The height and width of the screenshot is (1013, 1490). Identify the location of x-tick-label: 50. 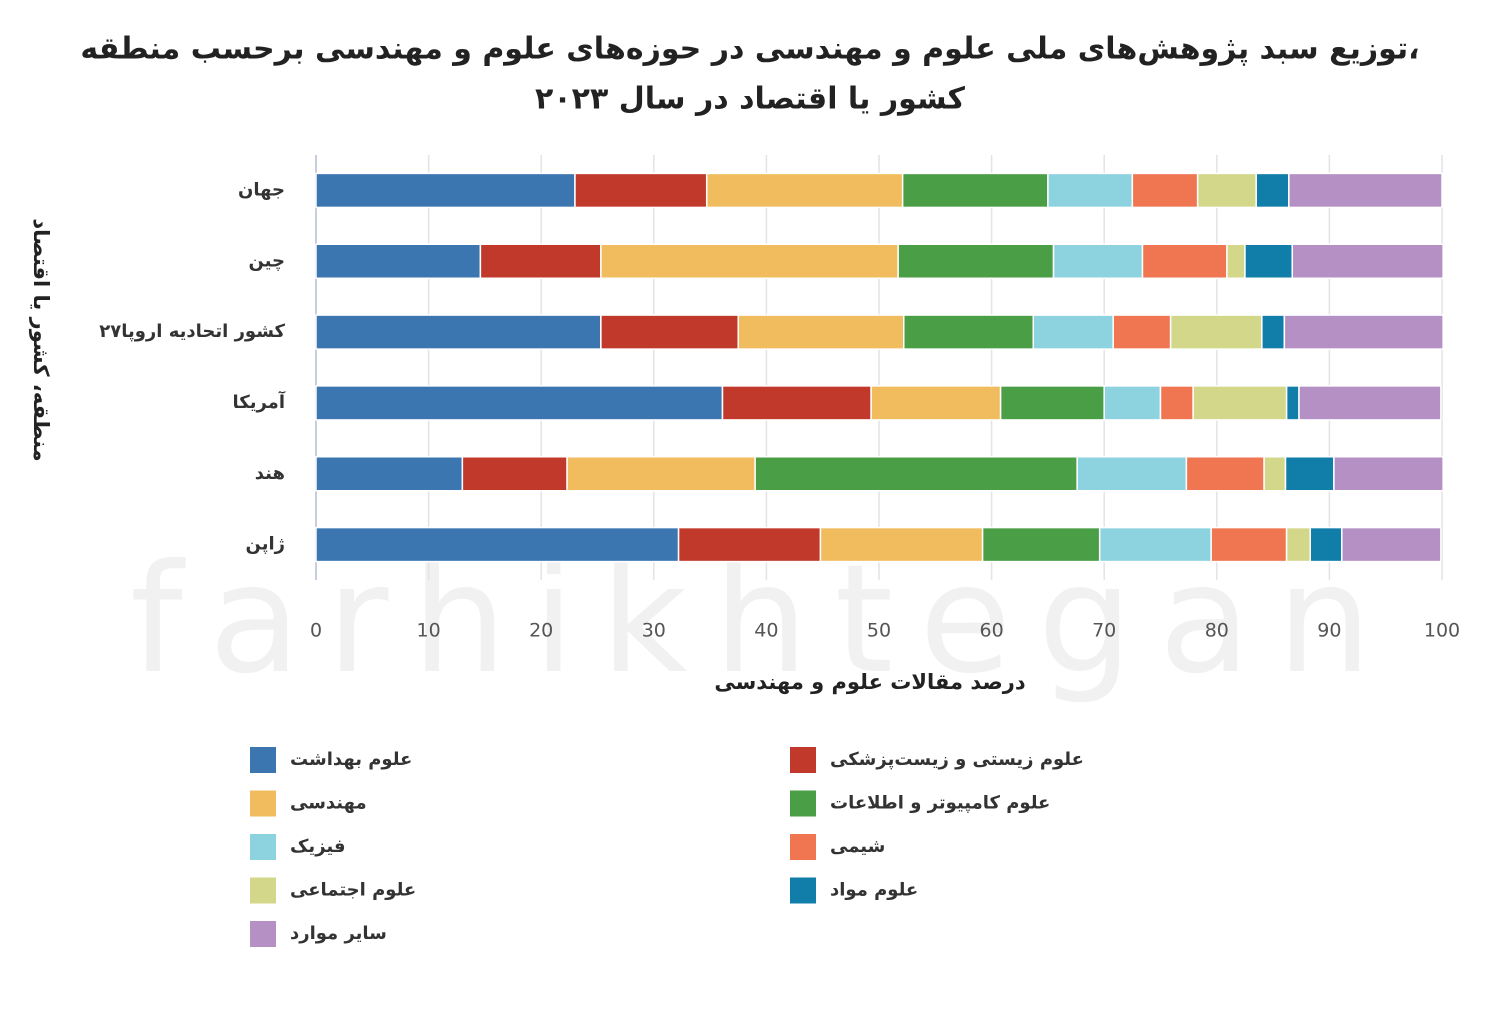
(879, 631).